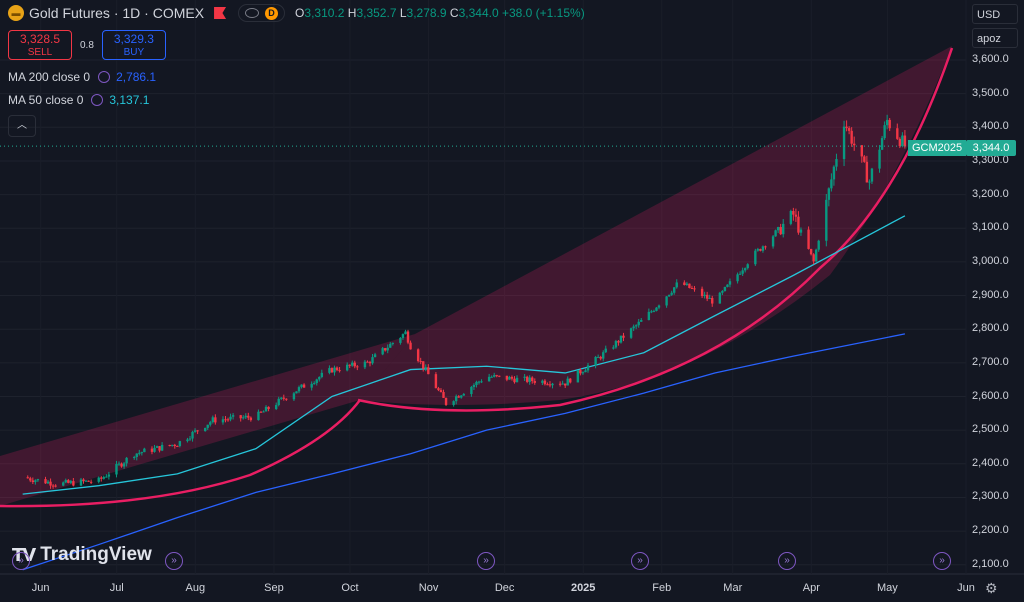 This screenshot has width=1024, height=602. I want to click on spread-value: 0.8, so click(87, 45).